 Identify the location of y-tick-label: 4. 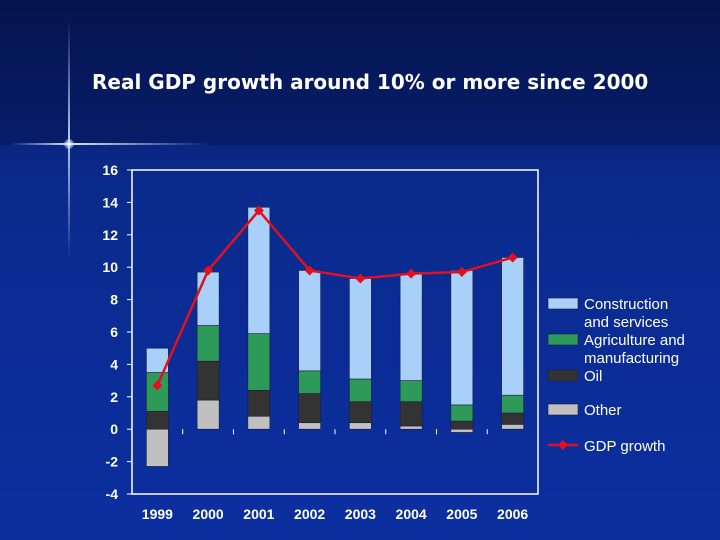
(114, 364).